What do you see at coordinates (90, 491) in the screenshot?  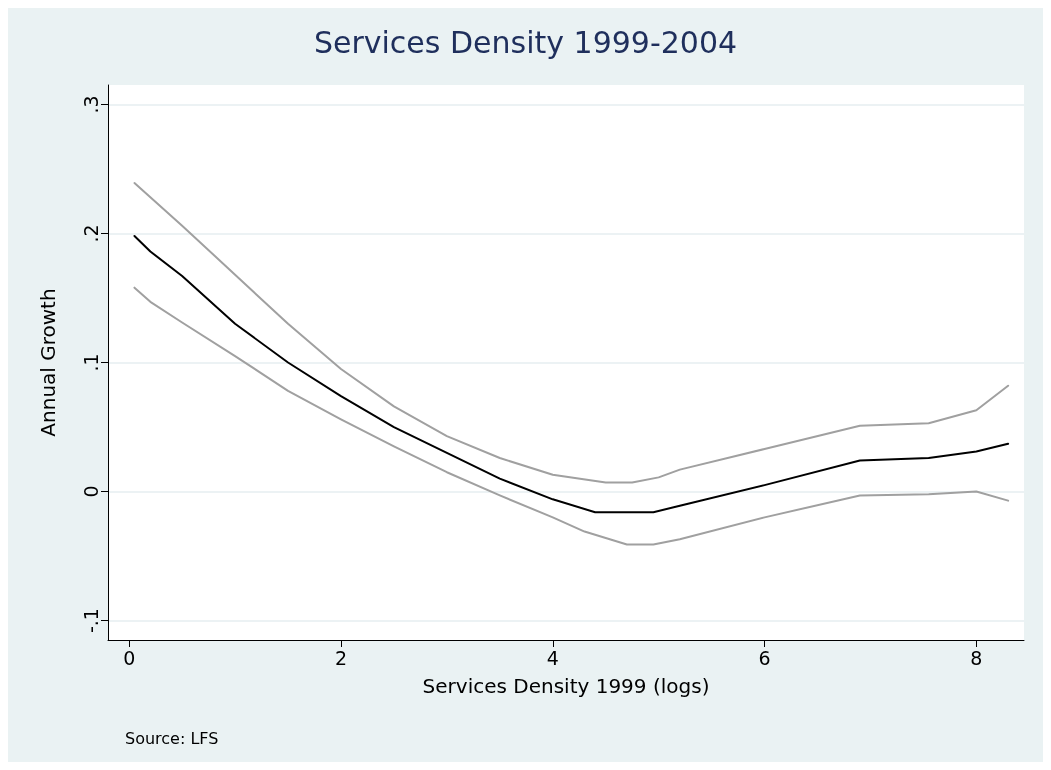 I see `y-tick-label: 0` at bounding box center [90, 491].